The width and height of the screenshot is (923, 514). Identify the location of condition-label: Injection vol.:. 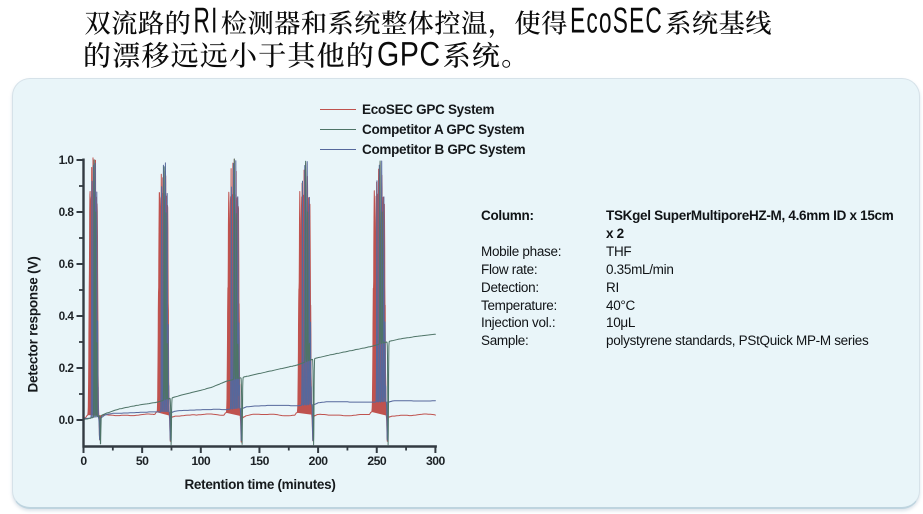
(518, 323).